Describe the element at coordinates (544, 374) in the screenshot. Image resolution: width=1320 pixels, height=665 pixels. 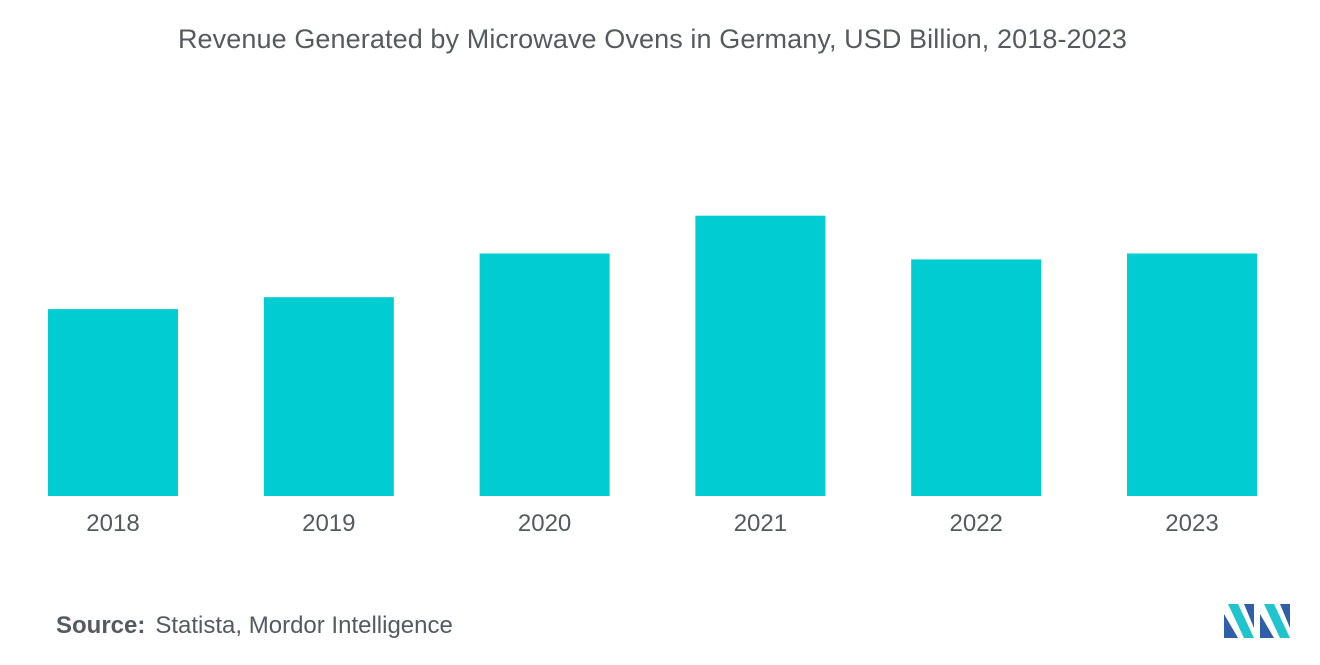
I see `bar-2020` at that location.